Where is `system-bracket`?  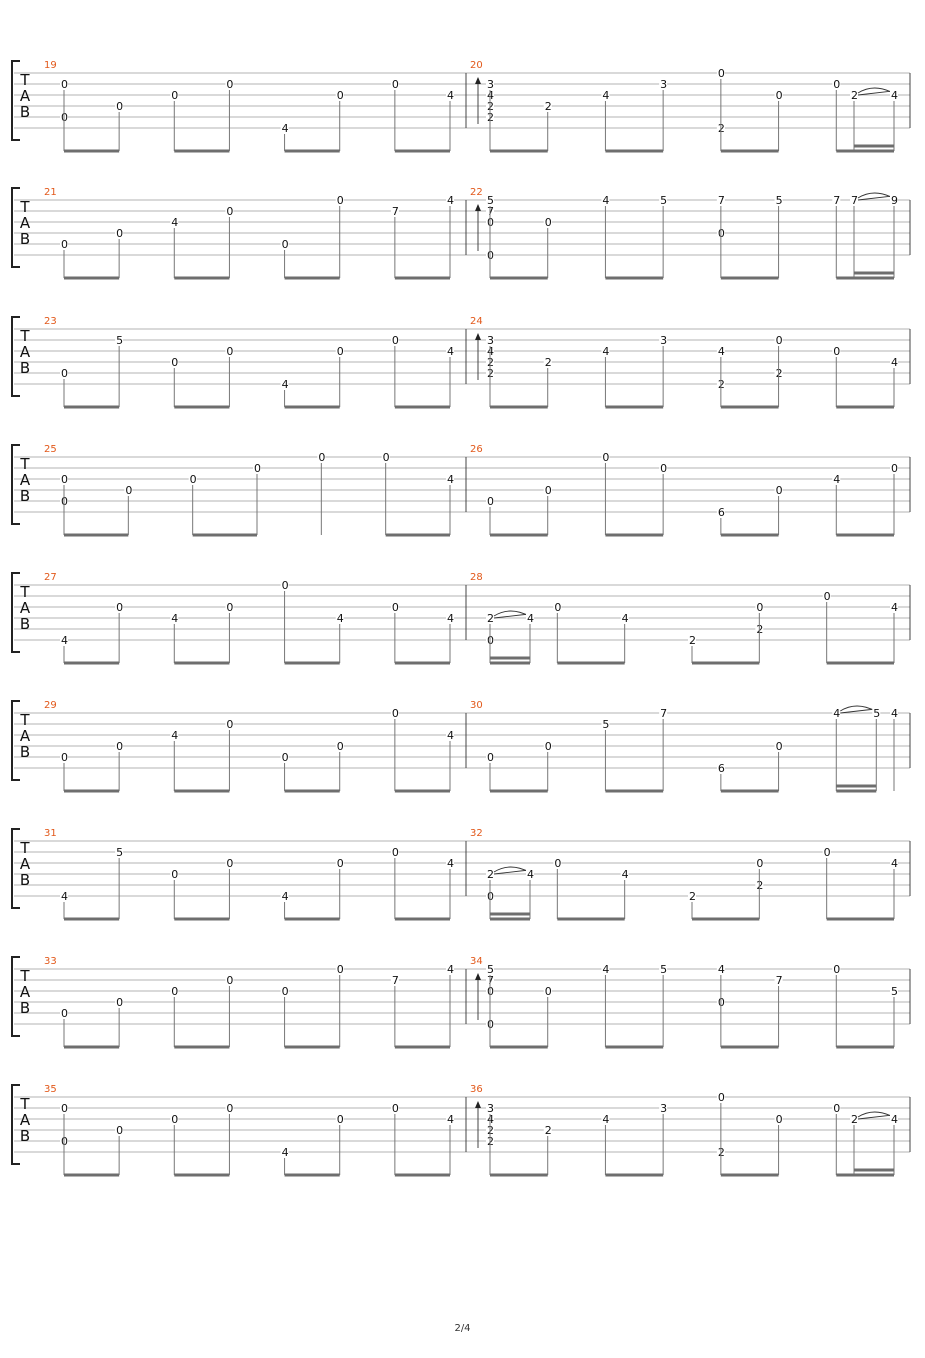 system-bracket is located at coordinates (15, 1124).